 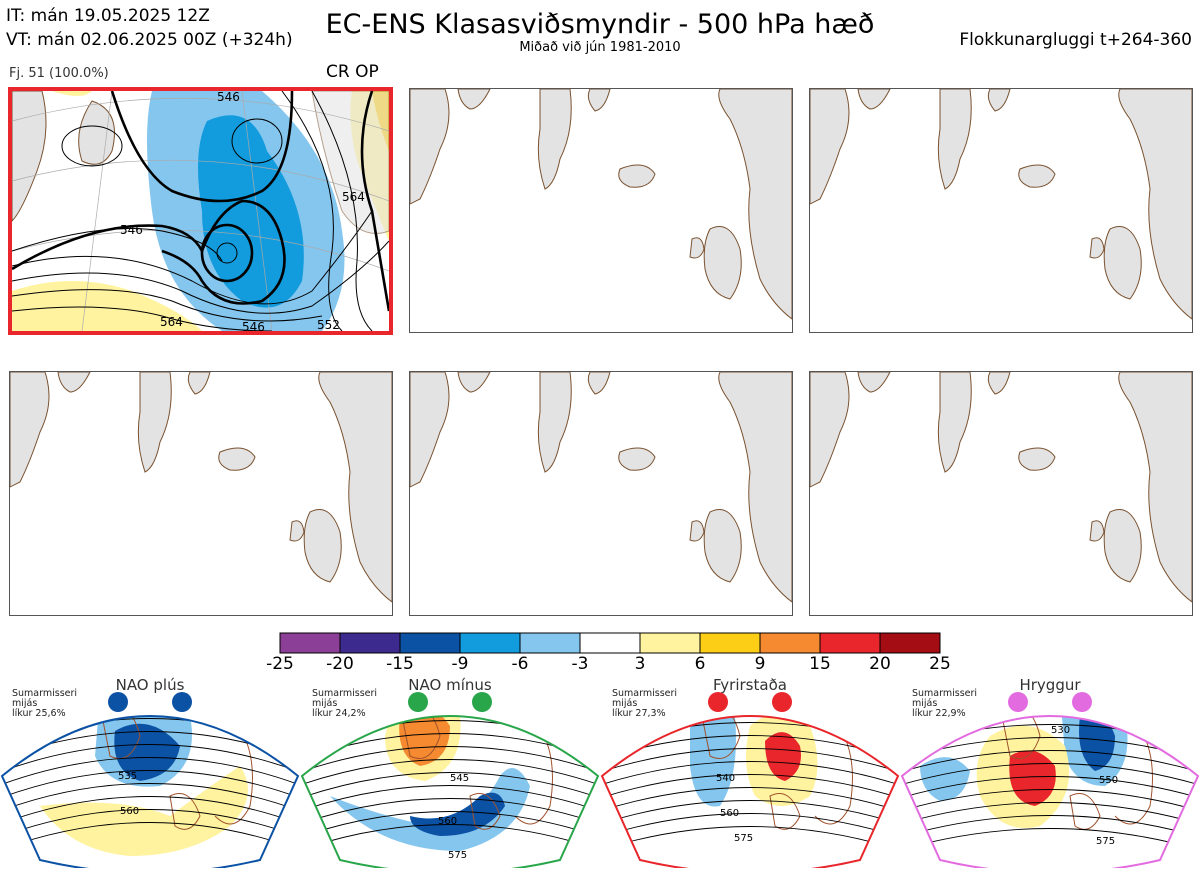 I want to click on contour-label: 540, so click(x=725, y=778).